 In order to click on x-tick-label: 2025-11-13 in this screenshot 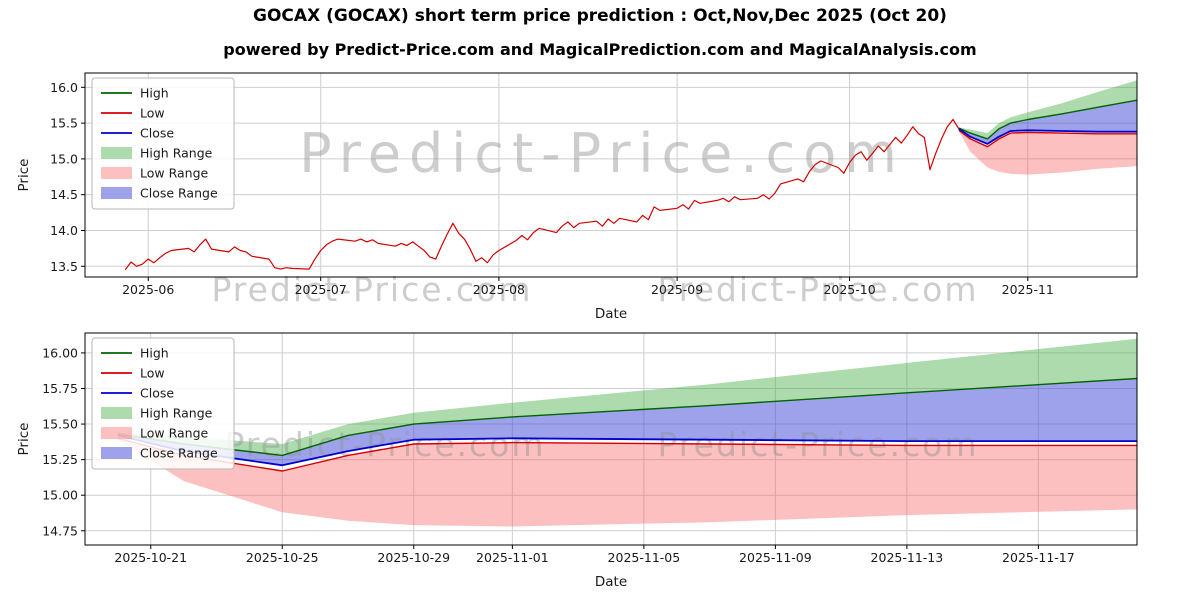, I will do `click(907, 557)`.